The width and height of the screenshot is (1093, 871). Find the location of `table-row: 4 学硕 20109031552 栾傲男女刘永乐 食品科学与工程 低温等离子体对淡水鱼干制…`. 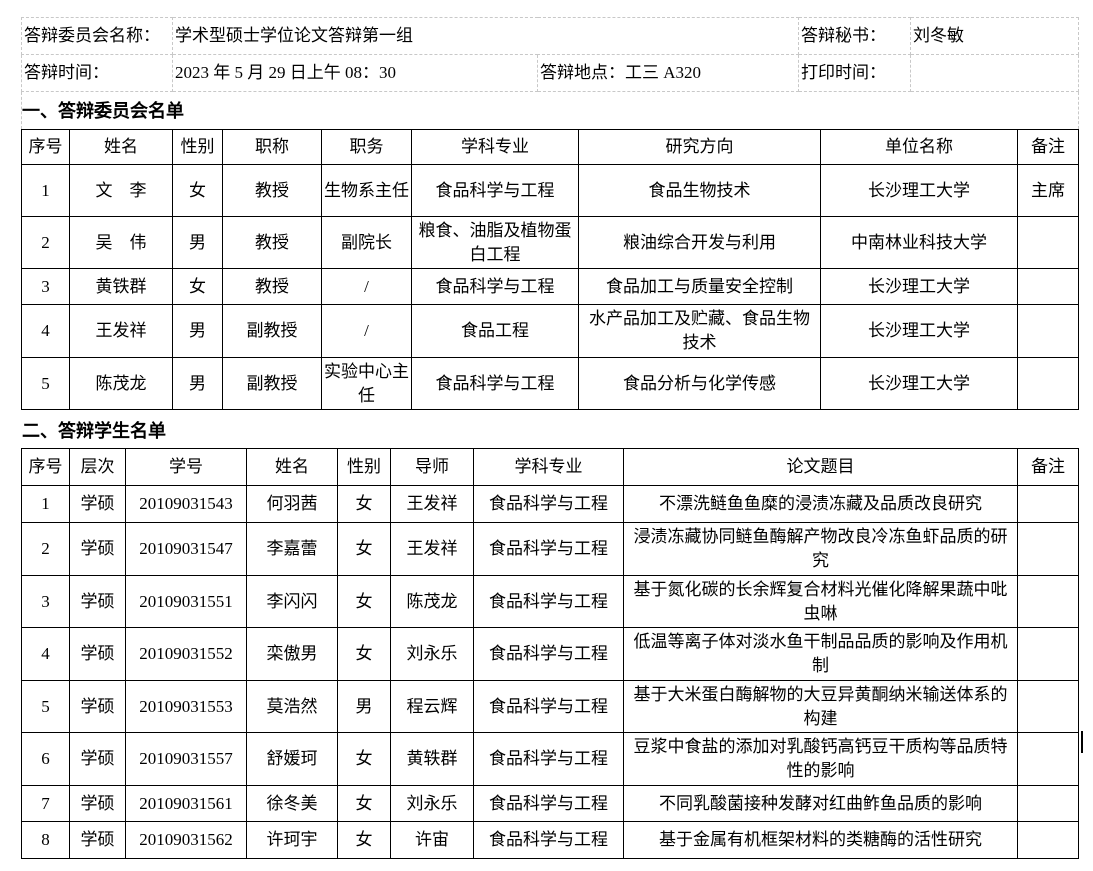

table-row: 4 学硕 20109031552 栾傲男女刘永乐 食品科学与工程 低温等离子体对淡水鱼干制… is located at coordinates (550, 654).